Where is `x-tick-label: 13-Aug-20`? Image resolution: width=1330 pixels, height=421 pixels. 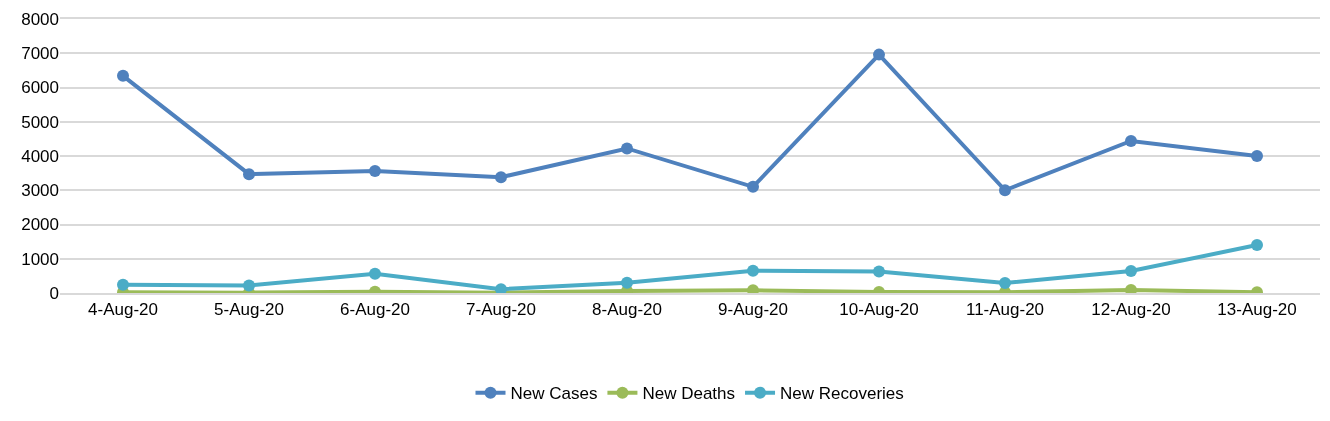 x-tick-label: 13-Aug-20 is located at coordinates (1257, 310).